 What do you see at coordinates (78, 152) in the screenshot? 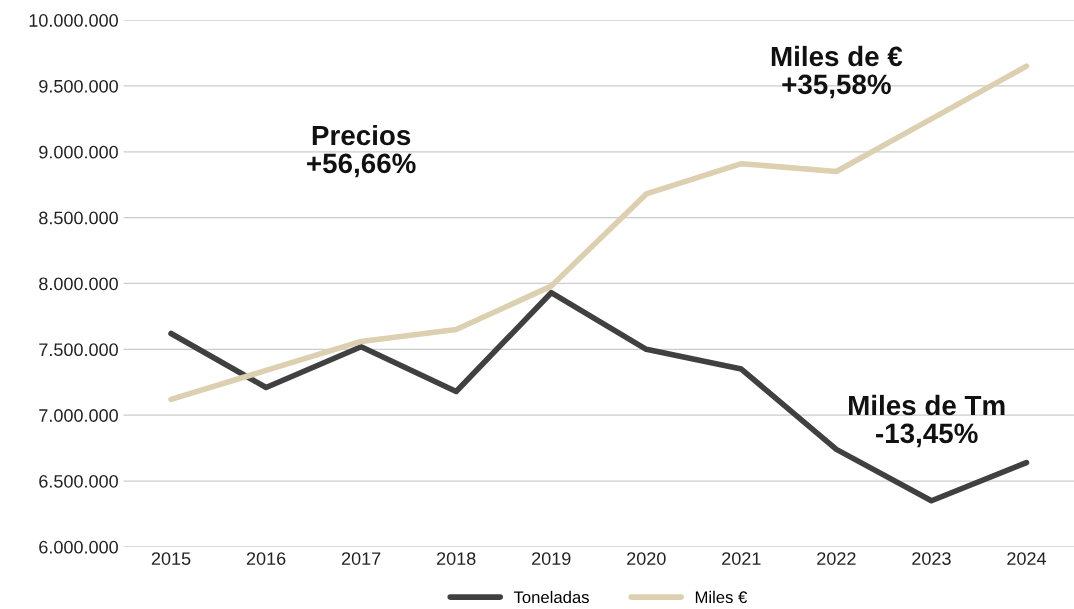
I see `y-tick-label: 9.000.000` at bounding box center [78, 152].